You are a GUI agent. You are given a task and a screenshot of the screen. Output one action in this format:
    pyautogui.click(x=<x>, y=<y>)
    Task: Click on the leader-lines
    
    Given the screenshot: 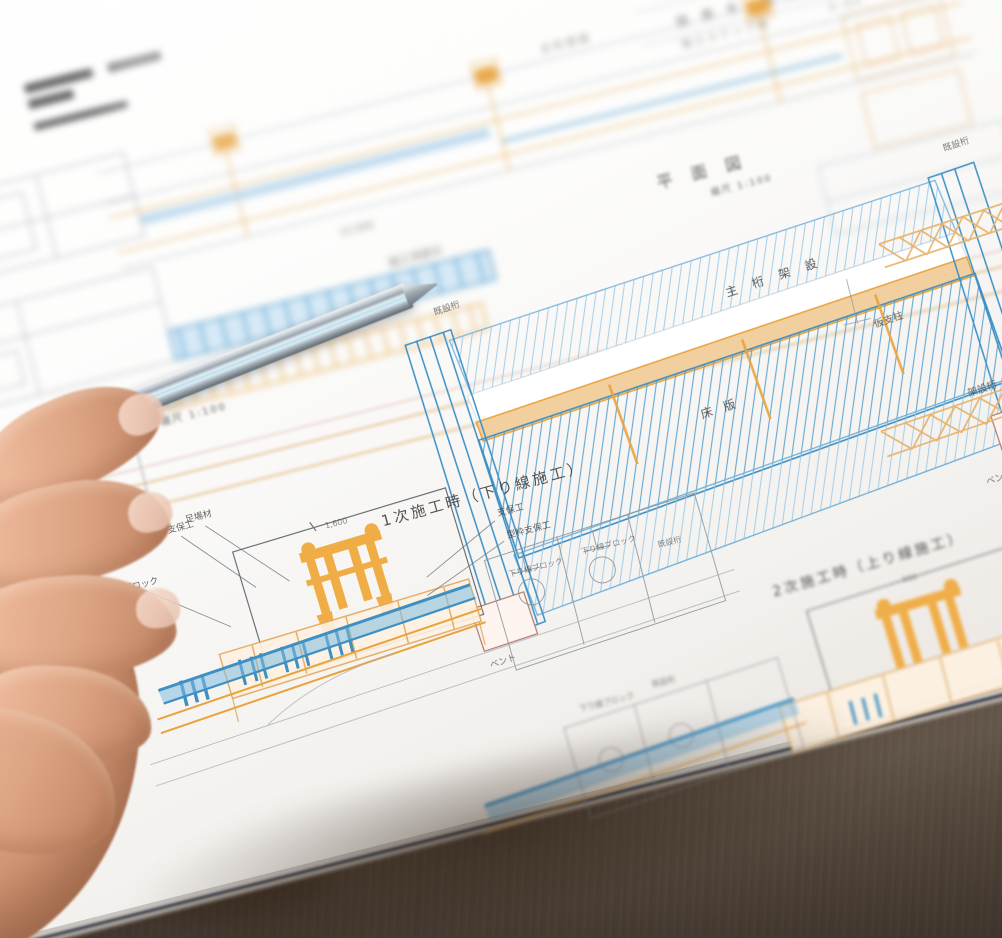 What is the action you would take?
    pyautogui.click(x=325, y=574)
    